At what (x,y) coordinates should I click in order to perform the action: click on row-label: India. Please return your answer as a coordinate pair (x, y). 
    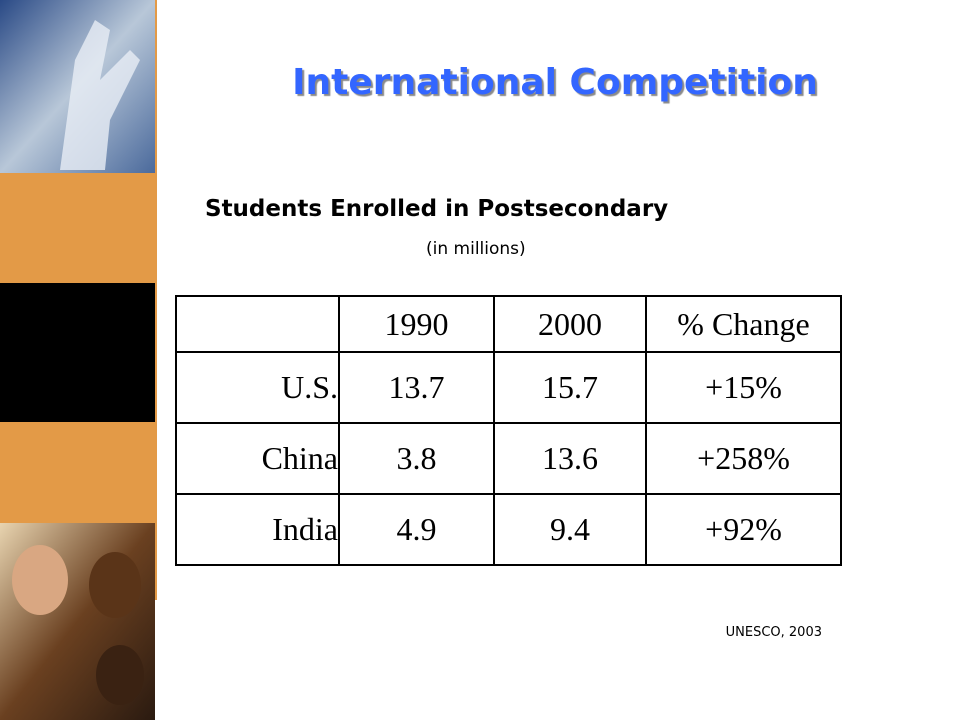
    Looking at the image, I should click on (257, 529).